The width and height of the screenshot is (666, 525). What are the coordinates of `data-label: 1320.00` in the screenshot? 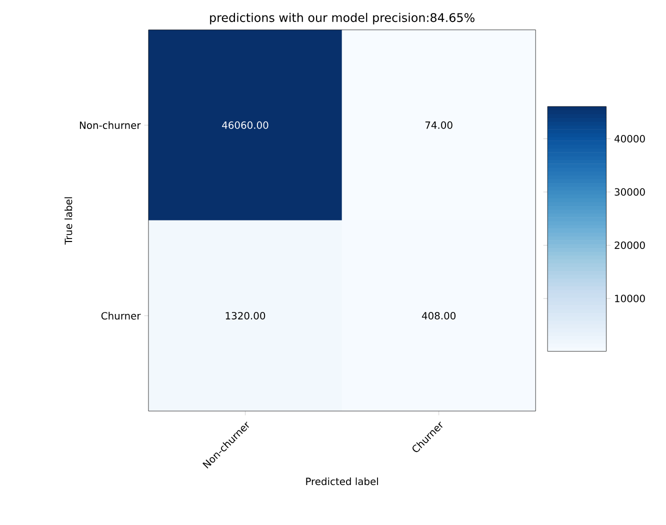 It's located at (246, 316).